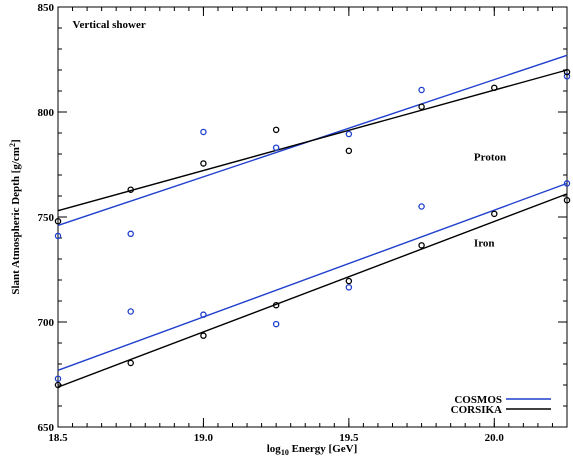 This screenshot has width=573, height=457. Describe the element at coordinates (46, 218) in the screenshot. I see `y-tick-label: 750` at that location.